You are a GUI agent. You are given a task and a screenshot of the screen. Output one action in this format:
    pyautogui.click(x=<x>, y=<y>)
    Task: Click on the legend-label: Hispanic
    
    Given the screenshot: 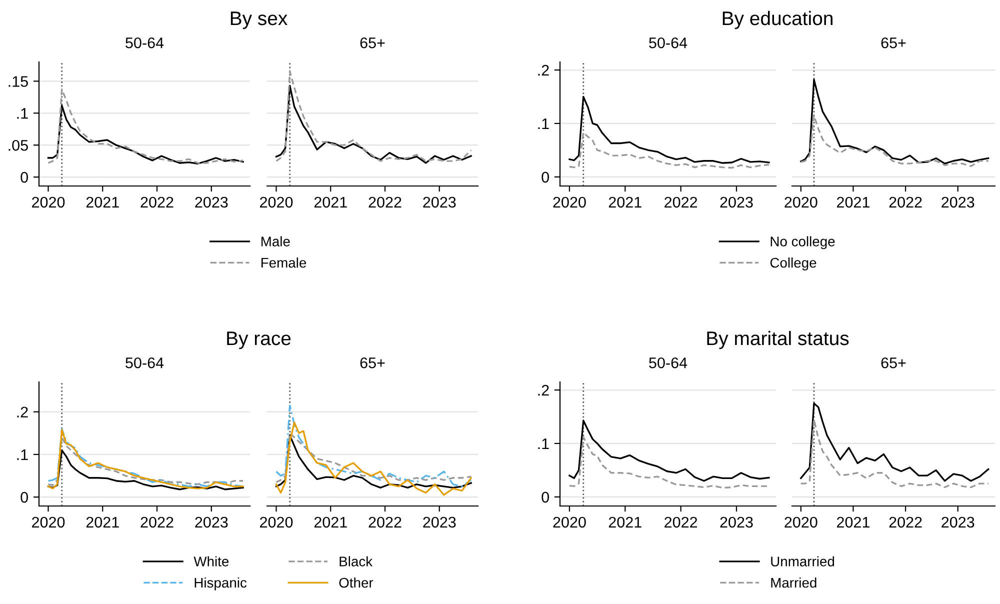 What is the action you would take?
    pyautogui.click(x=220, y=583)
    